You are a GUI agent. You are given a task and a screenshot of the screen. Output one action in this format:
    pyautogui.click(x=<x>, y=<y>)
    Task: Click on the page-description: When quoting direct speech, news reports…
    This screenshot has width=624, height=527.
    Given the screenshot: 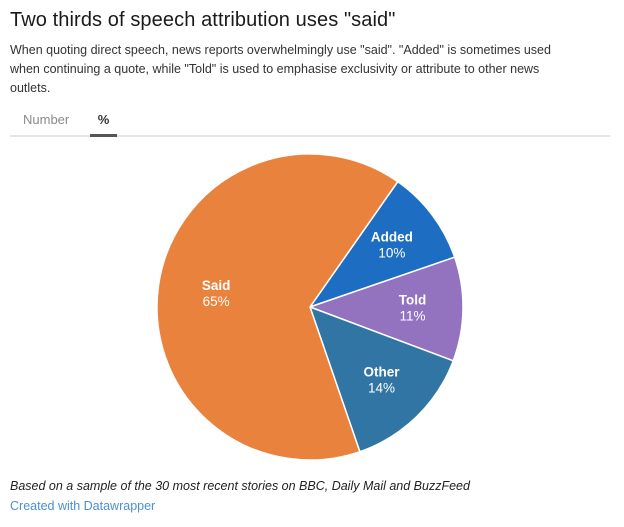 What is the action you would take?
    pyautogui.click(x=280, y=69)
    